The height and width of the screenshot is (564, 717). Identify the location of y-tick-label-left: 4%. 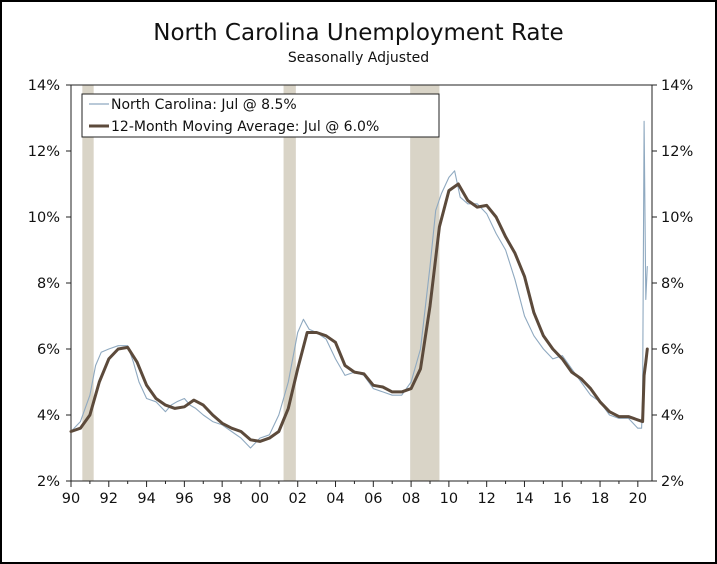
(48, 416).